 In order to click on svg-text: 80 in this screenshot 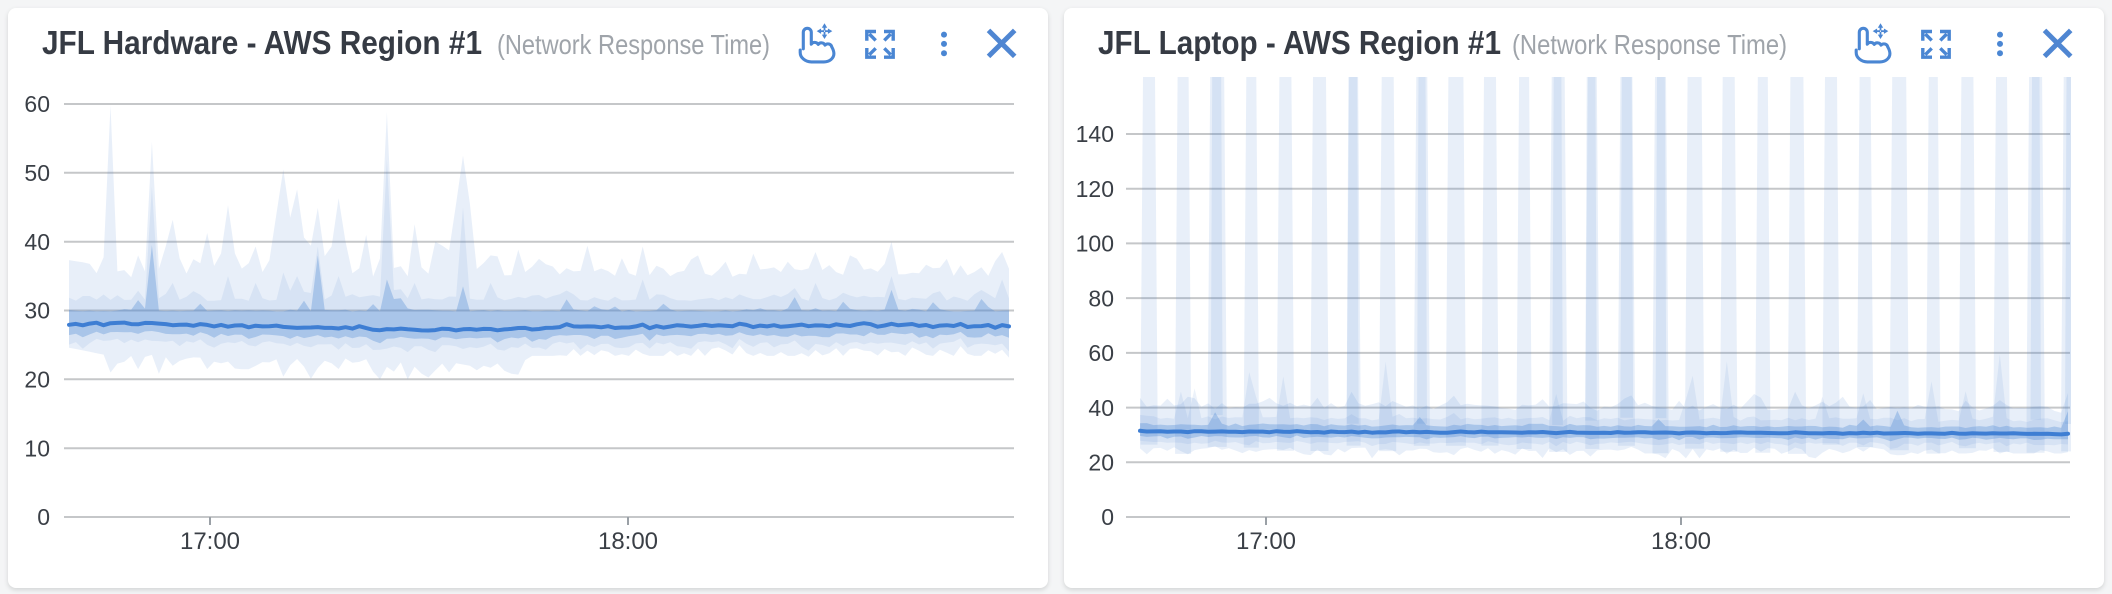, I will do `click(1101, 298)`.